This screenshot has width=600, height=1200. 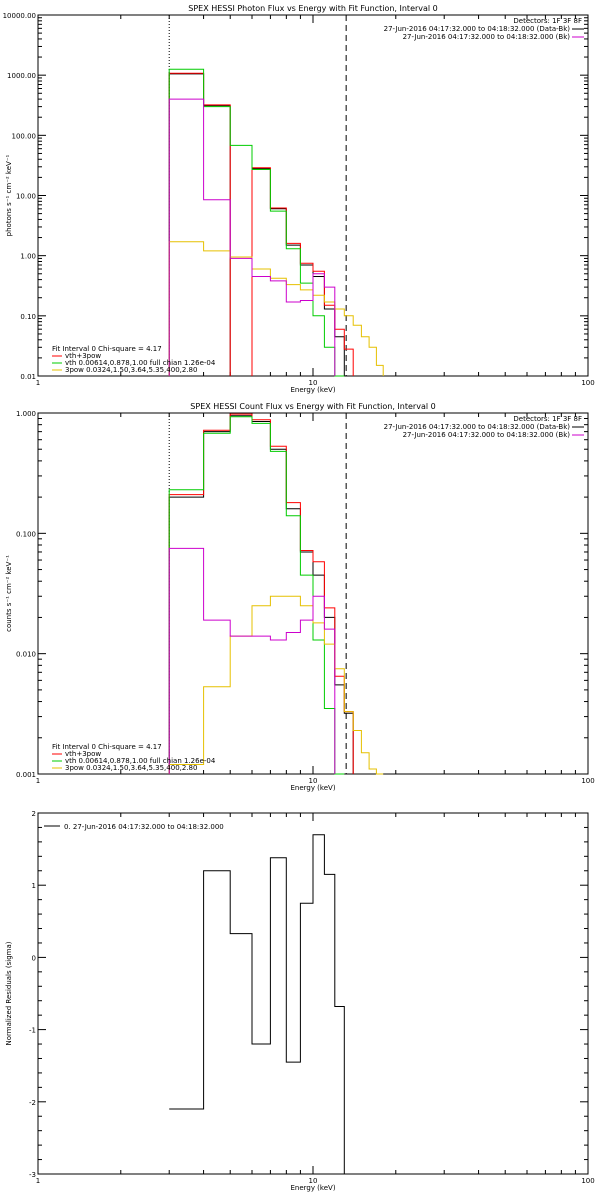 I want to click on y-tick-label: -3, so click(x=32, y=1175).